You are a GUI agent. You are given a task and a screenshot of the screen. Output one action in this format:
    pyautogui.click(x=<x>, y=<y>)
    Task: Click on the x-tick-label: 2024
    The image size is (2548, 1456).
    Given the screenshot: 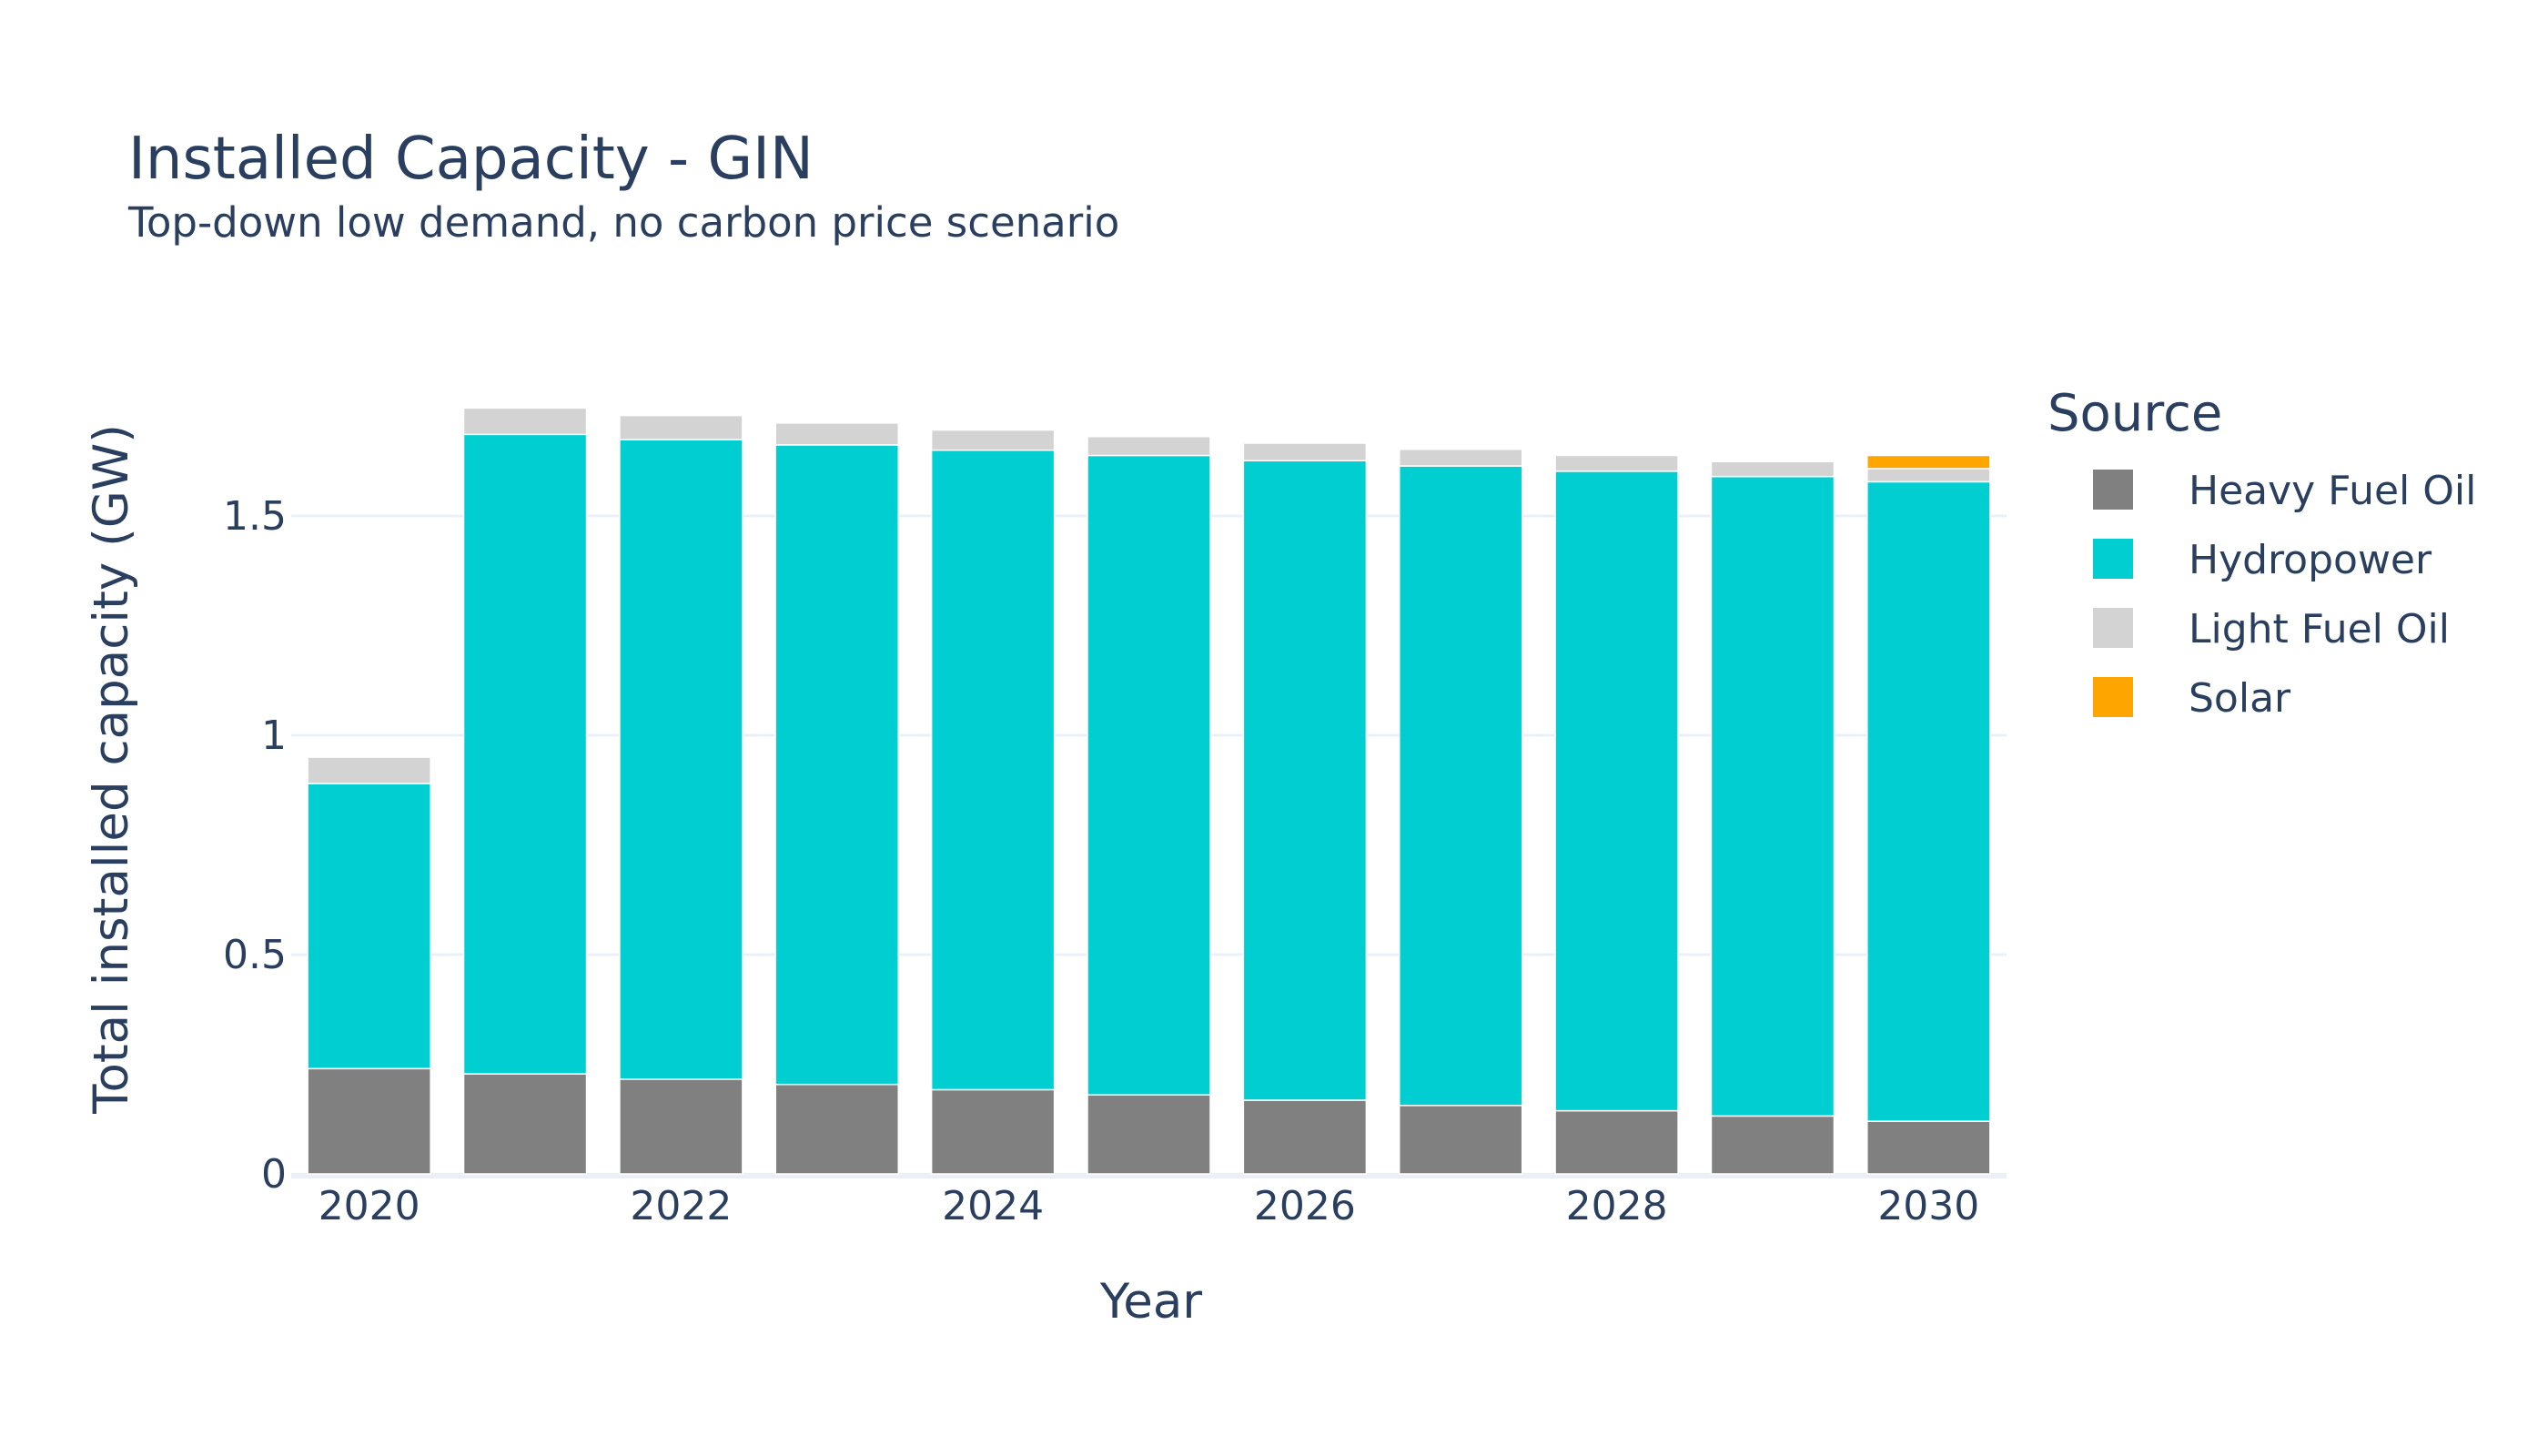 What is the action you would take?
    pyautogui.click(x=993, y=1206)
    